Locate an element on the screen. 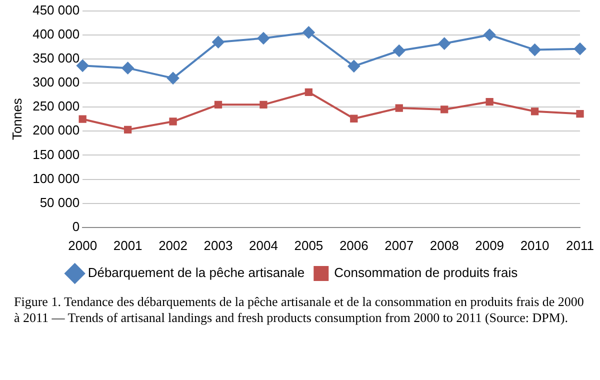 This screenshot has width=600, height=380. x-tick-label: 2011 is located at coordinates (580, 245).